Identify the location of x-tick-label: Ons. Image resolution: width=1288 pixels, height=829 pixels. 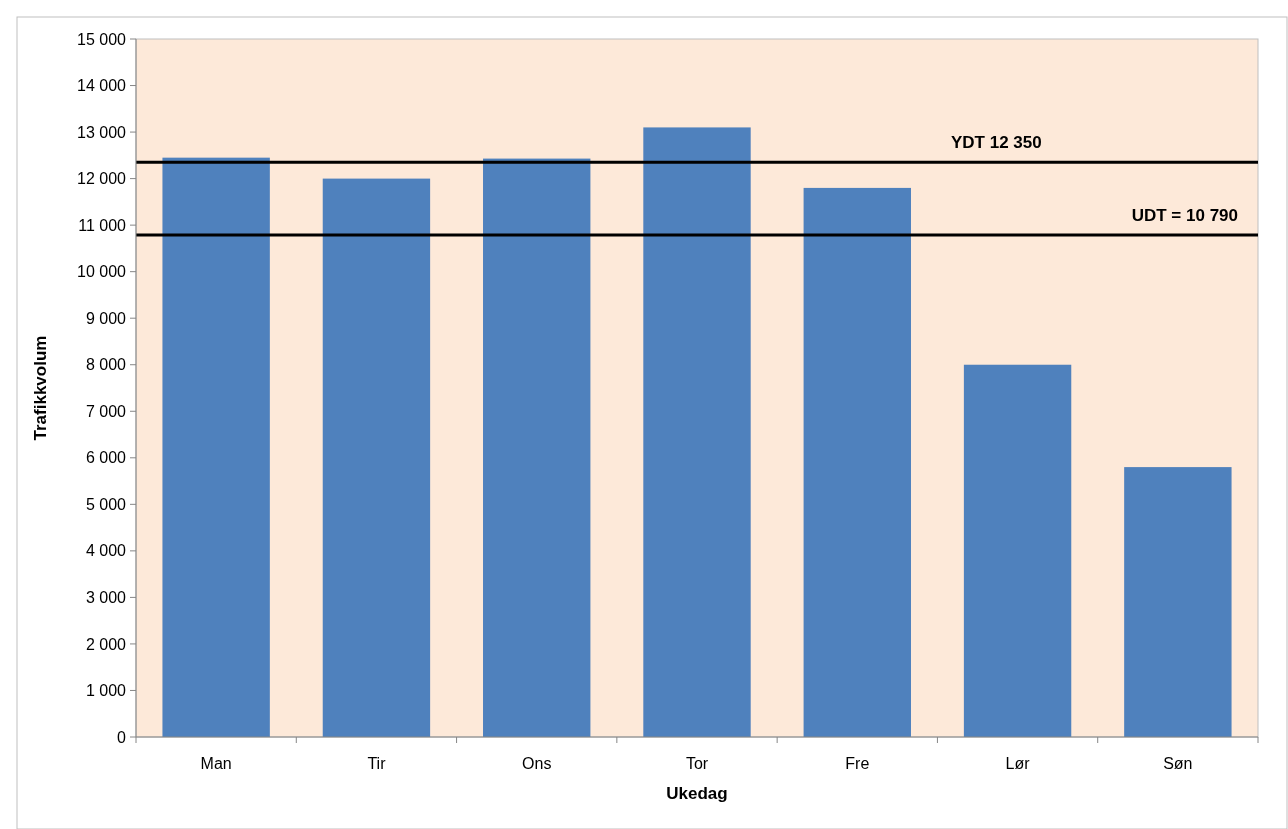
(537, 763).